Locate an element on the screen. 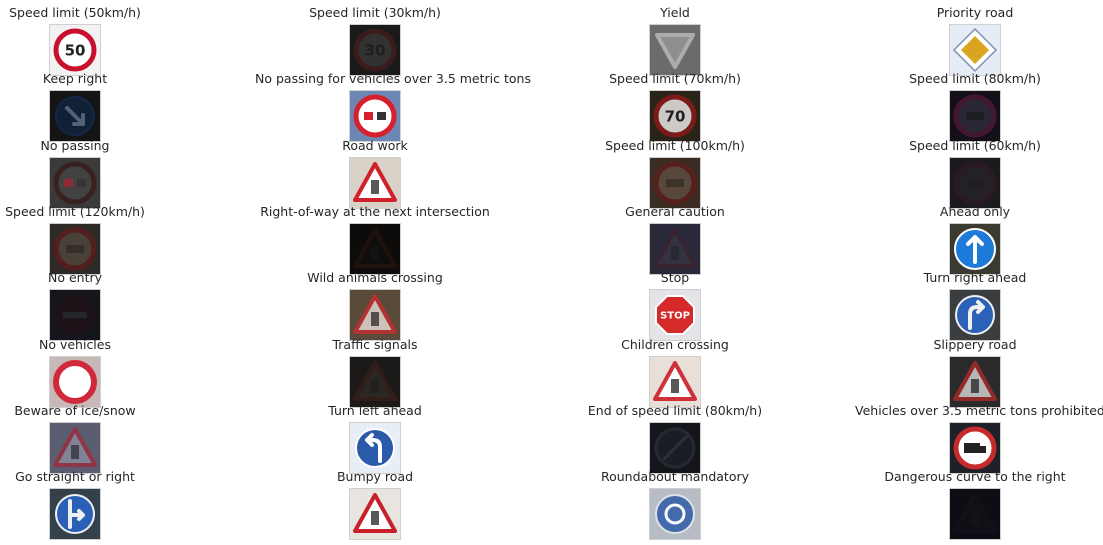 This screenshot has width=1103, height=545. speed-limit-50-sign-icon: 50 is located at coordinates (75, 50).